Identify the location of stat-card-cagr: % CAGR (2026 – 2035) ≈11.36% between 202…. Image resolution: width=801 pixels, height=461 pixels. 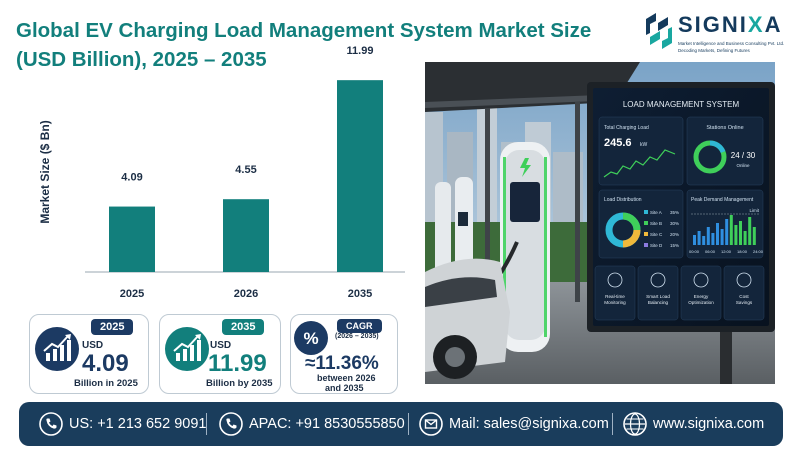
(344, 354).